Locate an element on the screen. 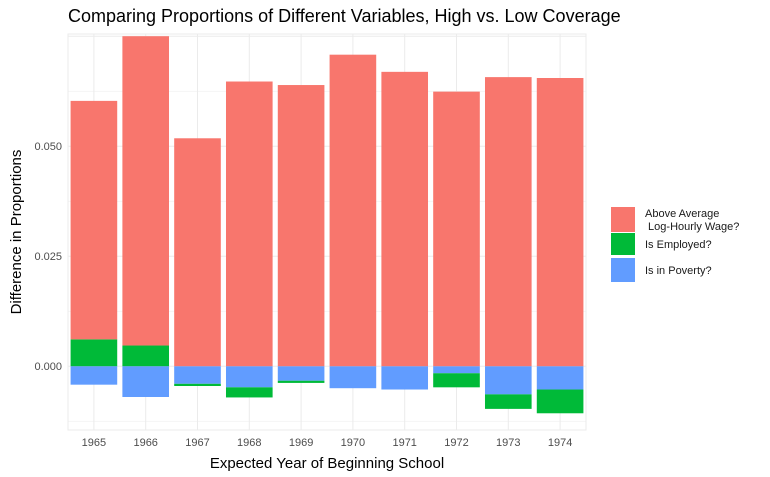 The width and height of the screenshot is (770, 477). y-axis-title: Difference in Proportions is located at coordinates (16, 232).